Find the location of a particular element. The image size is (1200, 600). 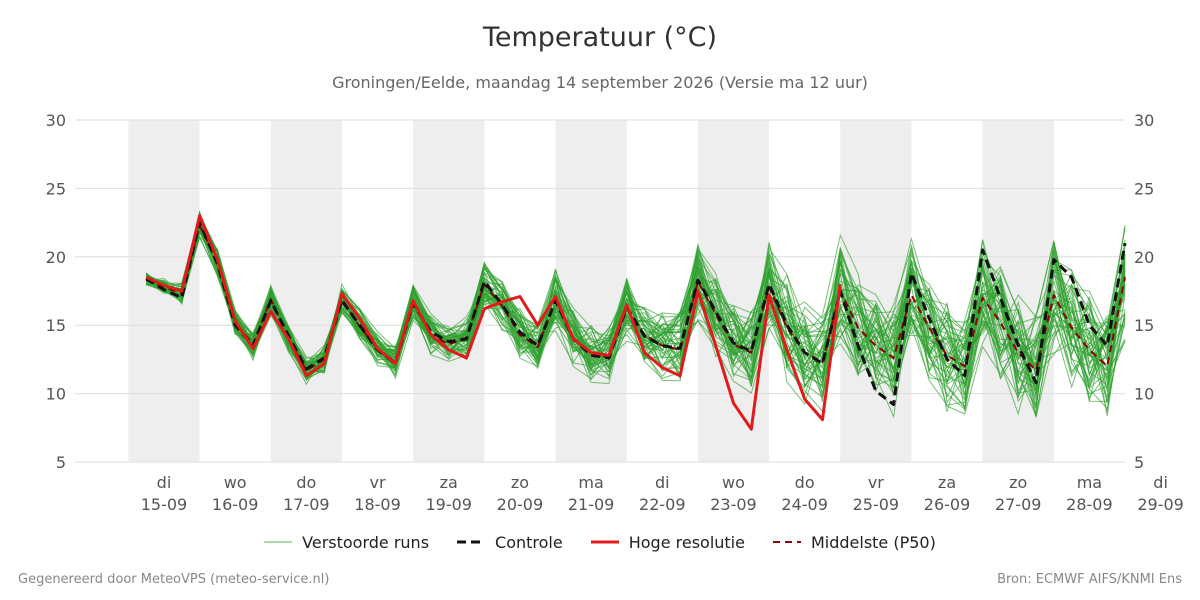

ytick-left-10: 10 is located at coordinates (56, 394).